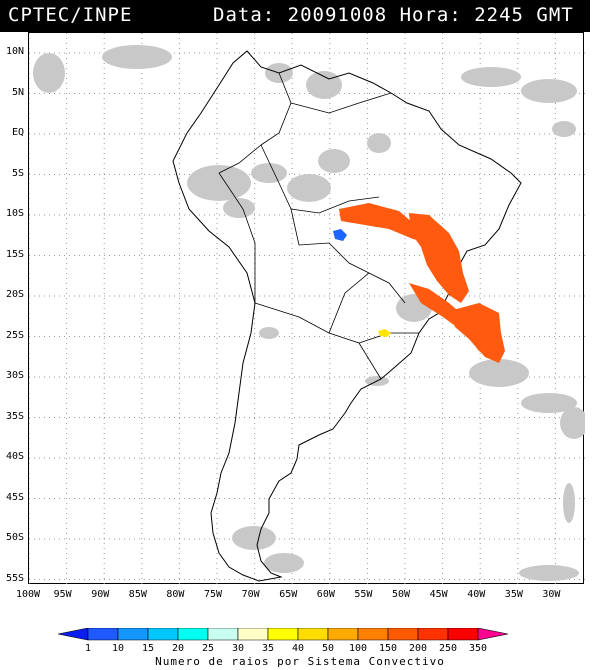 The width and height of the screenshot is (600, 670). Describe the element at coordinates (250, 594) in the screenshot. I see `lon-label: 70W` at that location.